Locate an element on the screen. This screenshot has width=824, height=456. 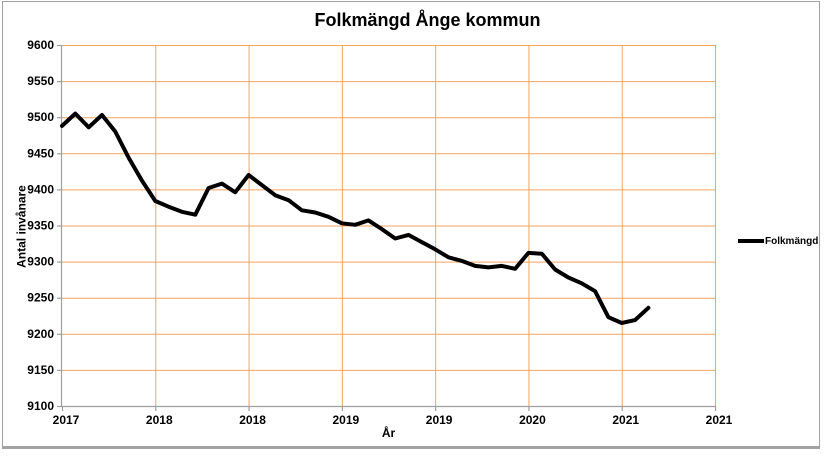
y-tick-label: 9400 is located at coordinates (40, 189).